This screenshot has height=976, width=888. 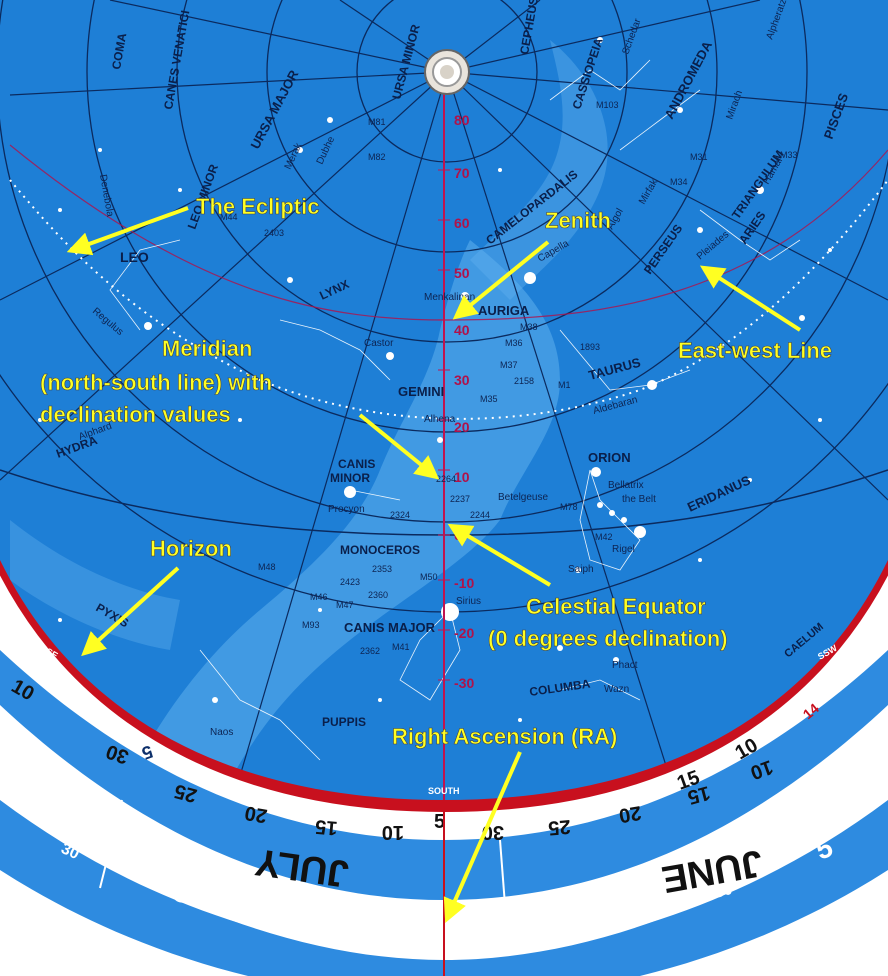 I want to click on label-equator-1: Celestial Equator, so click(x=616, y=606).